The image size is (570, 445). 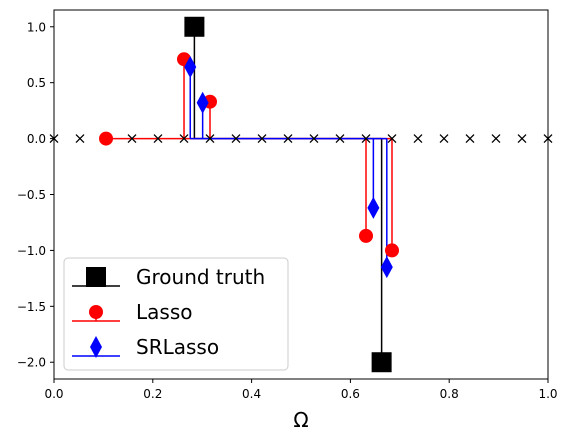 What do you see at coordinates (53, 394) in the screenshot?
I see `x-tick-label: 0.0` at bounding box center [53, 394].